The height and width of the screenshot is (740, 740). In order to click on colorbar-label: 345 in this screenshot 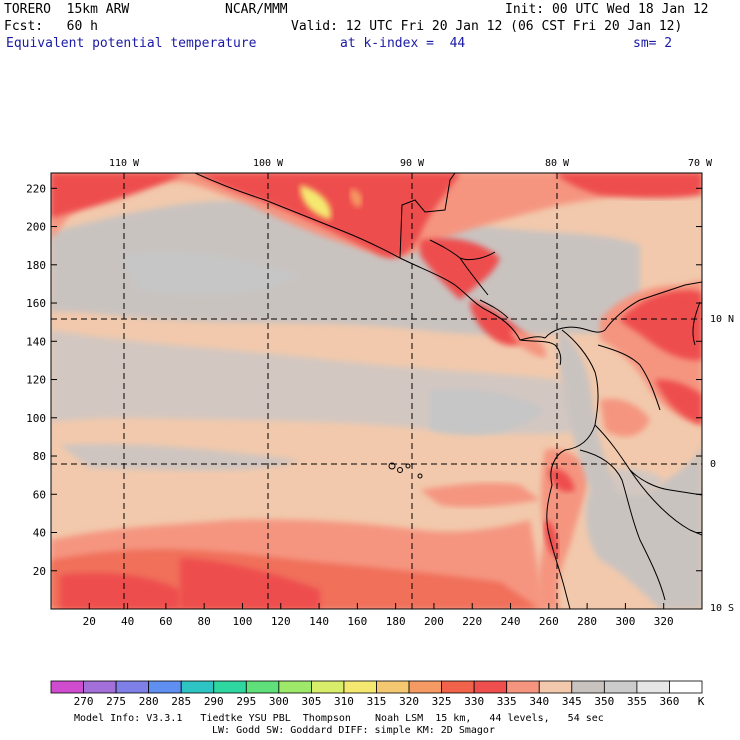, I will do `click(572, 701)`.